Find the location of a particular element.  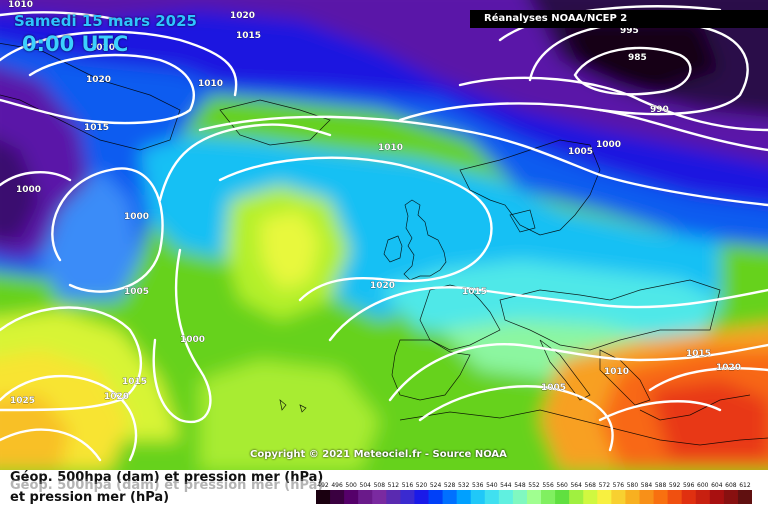

colorbar-tick-label: 504 is located at coordinates (366, 485).